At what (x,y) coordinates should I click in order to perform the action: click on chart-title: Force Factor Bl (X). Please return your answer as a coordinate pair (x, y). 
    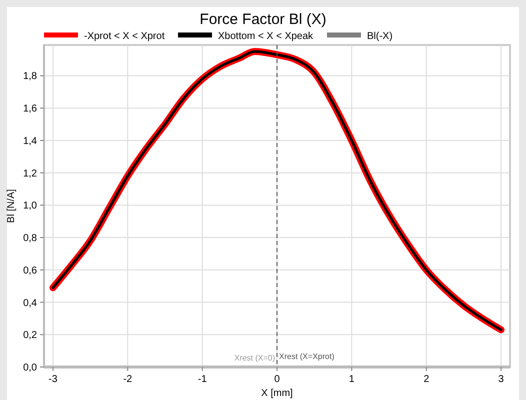
    Looking at the image, I should click on (263, 19).